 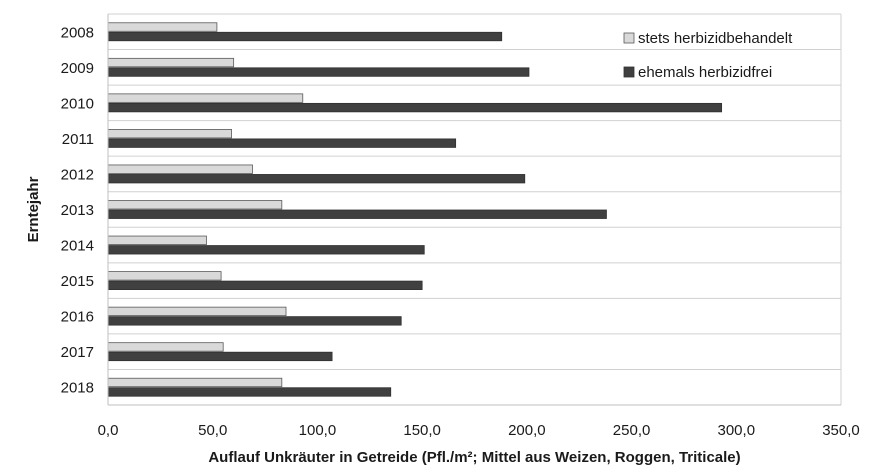 What do you see at coordinates (77, 103) in the screenshot?
I see `category-label-2010: 2010` at bounding box center [77, 103].